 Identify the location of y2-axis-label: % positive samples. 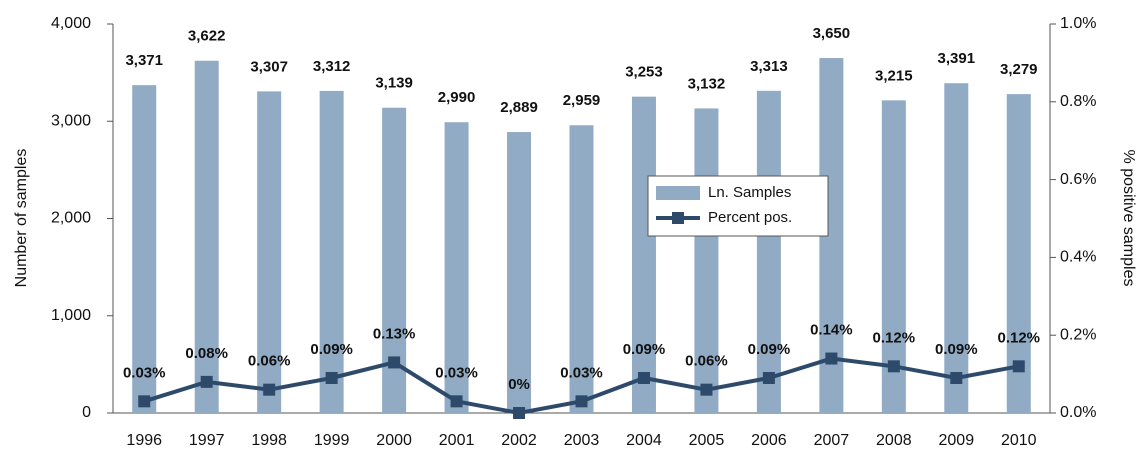
(1128, 218).